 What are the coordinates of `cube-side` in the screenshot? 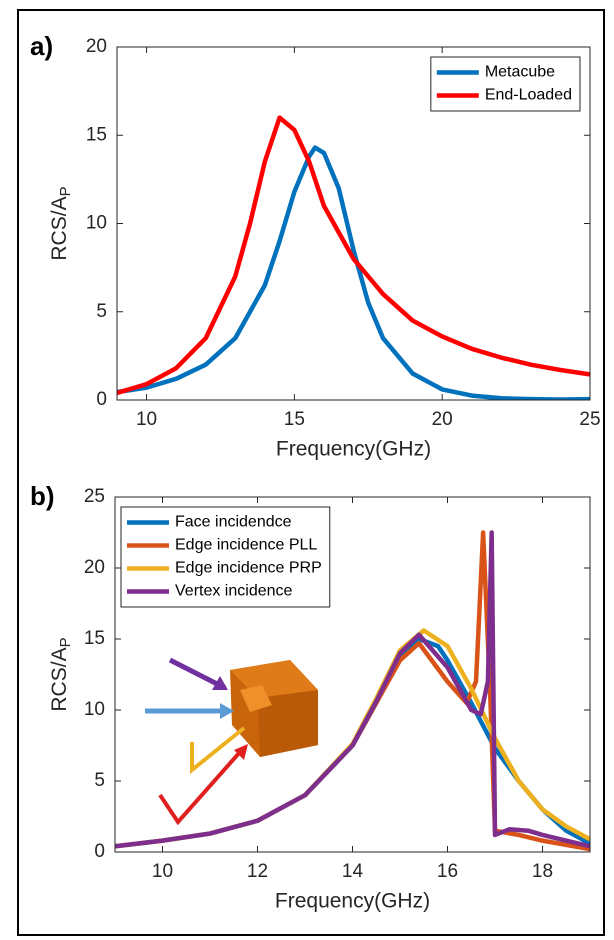 It's located at (288, 723).